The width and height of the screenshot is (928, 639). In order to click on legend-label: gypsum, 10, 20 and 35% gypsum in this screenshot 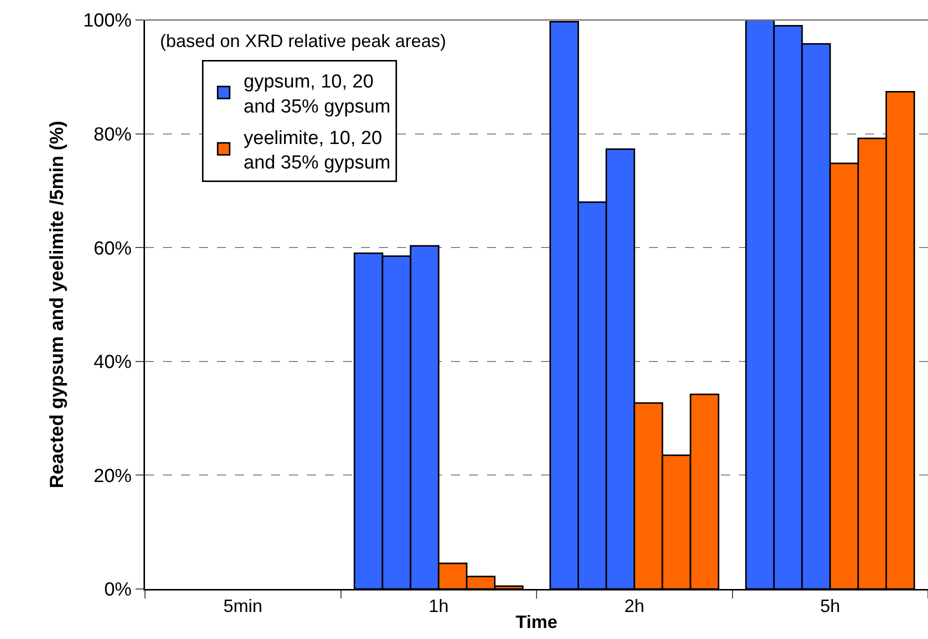, I will do `click(317, 95)`.